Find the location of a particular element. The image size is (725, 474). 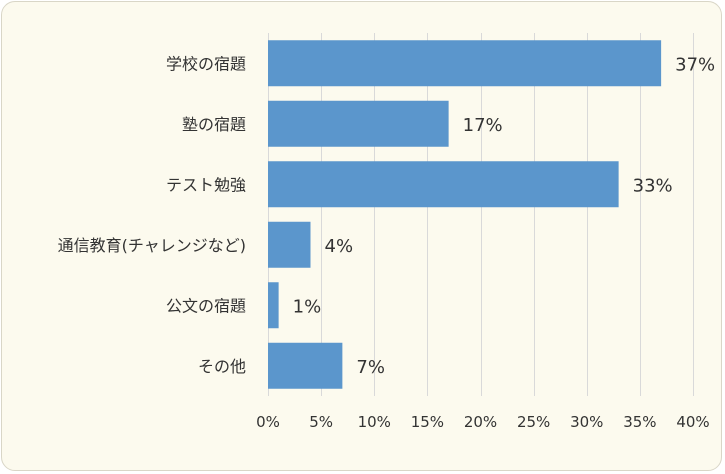

category-label: 公文の宿題 is located at coordinates (206, 305).